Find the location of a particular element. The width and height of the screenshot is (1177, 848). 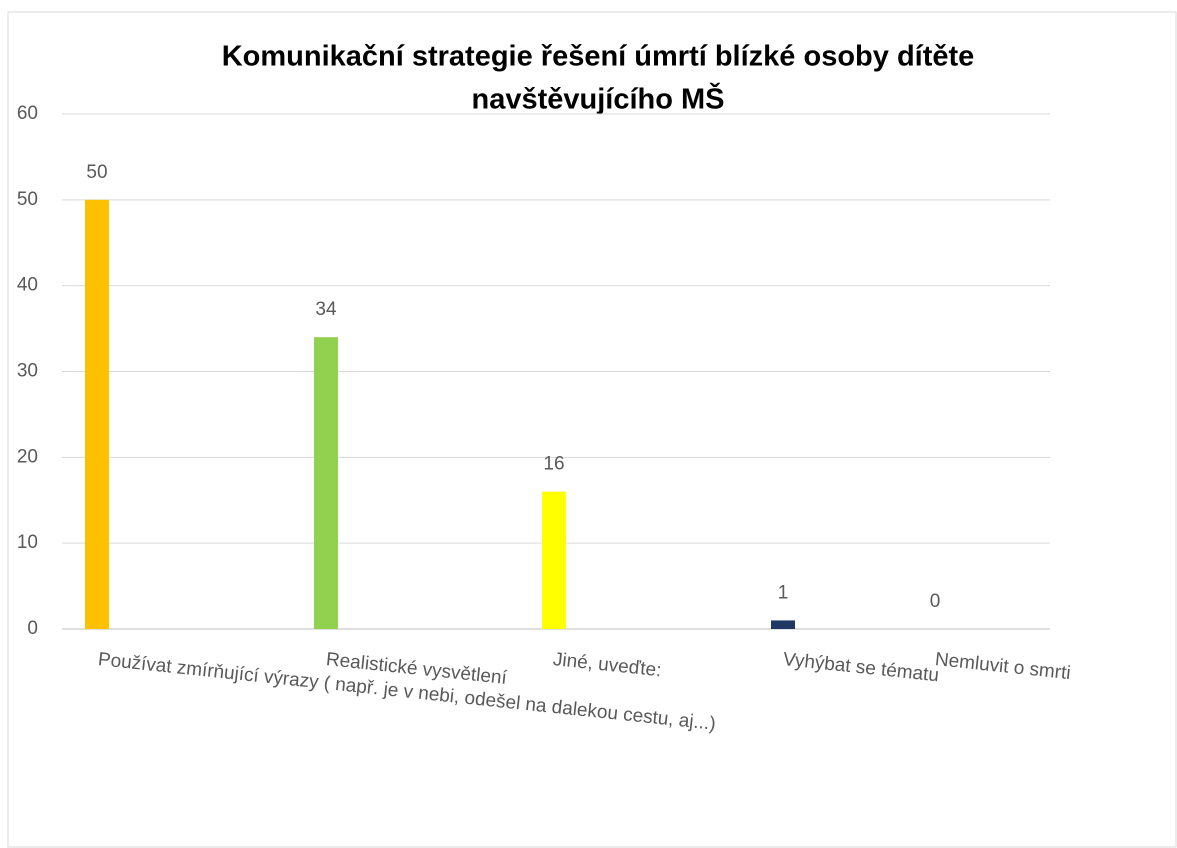

data-label: 16 is located at coordinates (553, 464).